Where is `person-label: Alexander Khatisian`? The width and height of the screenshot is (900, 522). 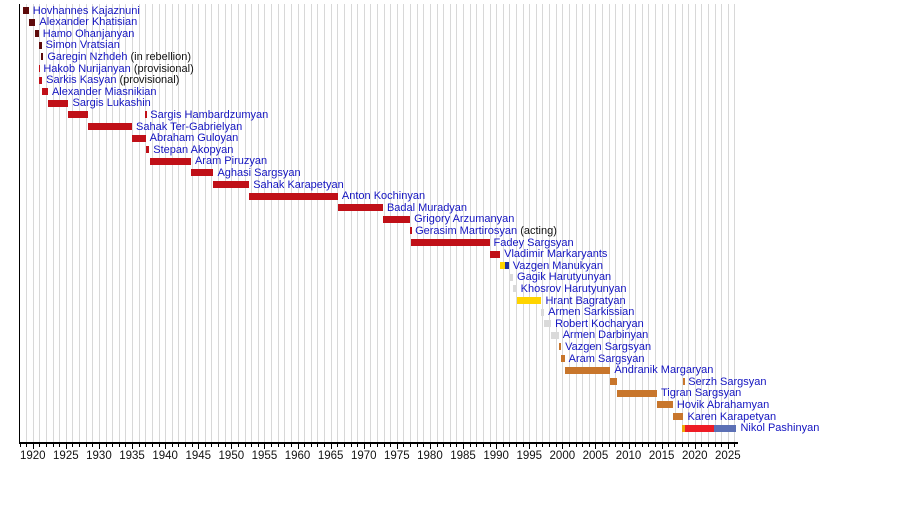
person-label: Alexander Khatisian is located at coordinates (88, 22).